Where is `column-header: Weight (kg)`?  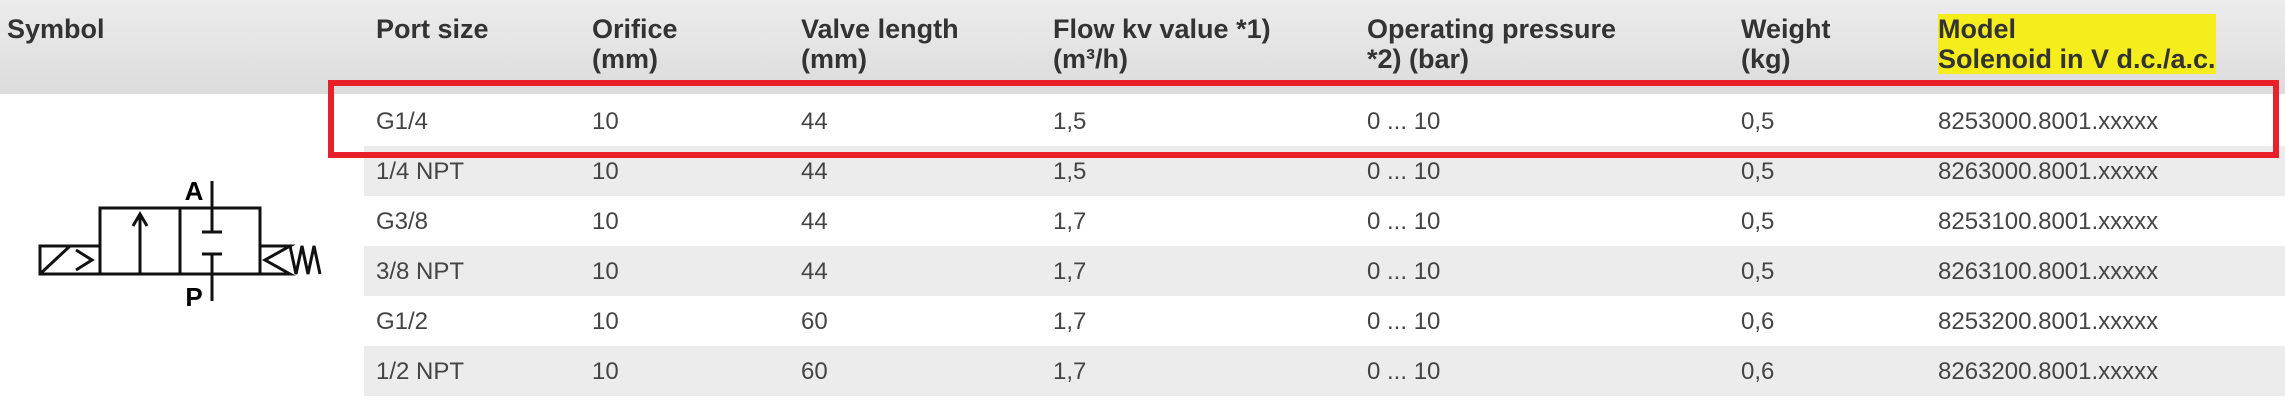 column-header: Weight (kg) is located at coordinates (1786, 44).